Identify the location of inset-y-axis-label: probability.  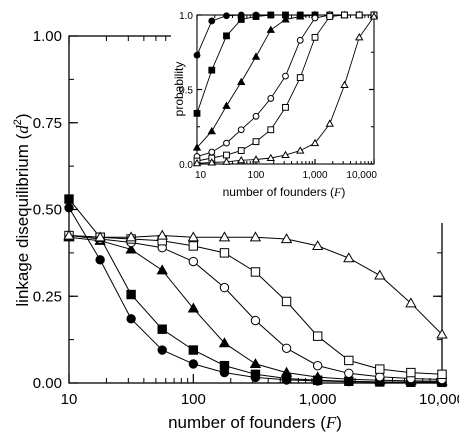
(179, 89).